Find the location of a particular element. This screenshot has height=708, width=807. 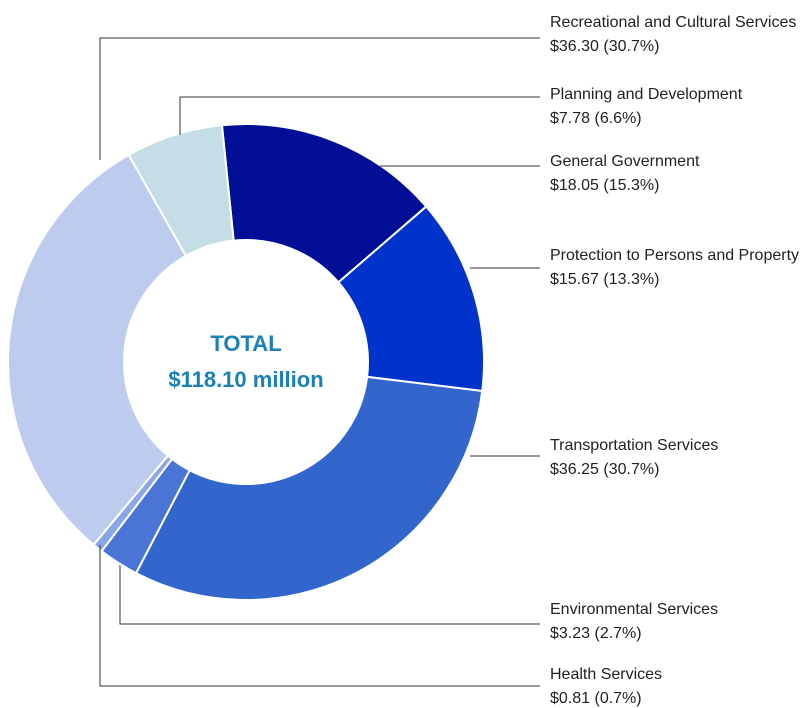

slice-label: Health Services is located at coordinates (606, 674).